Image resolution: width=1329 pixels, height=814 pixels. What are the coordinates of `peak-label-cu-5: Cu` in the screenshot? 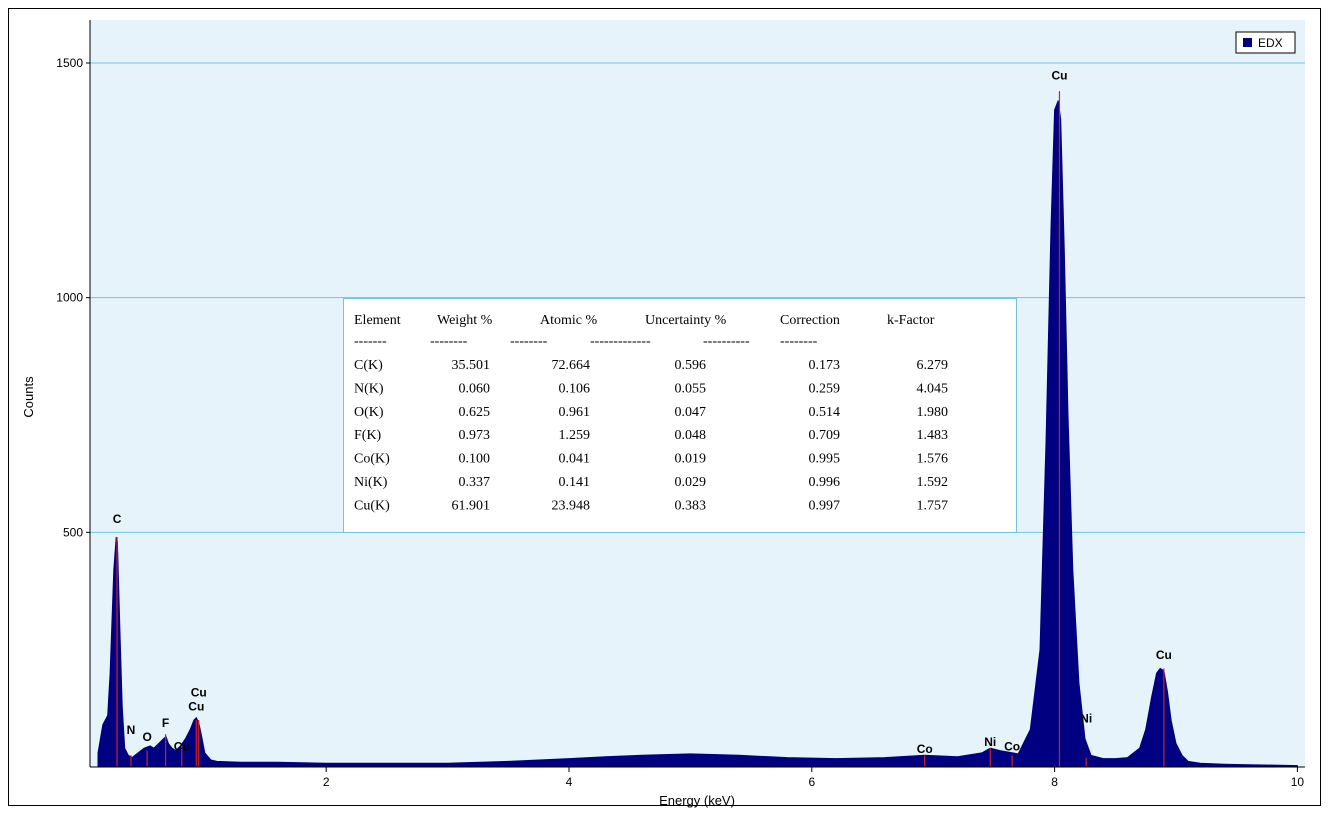 It's located at (196, 707).